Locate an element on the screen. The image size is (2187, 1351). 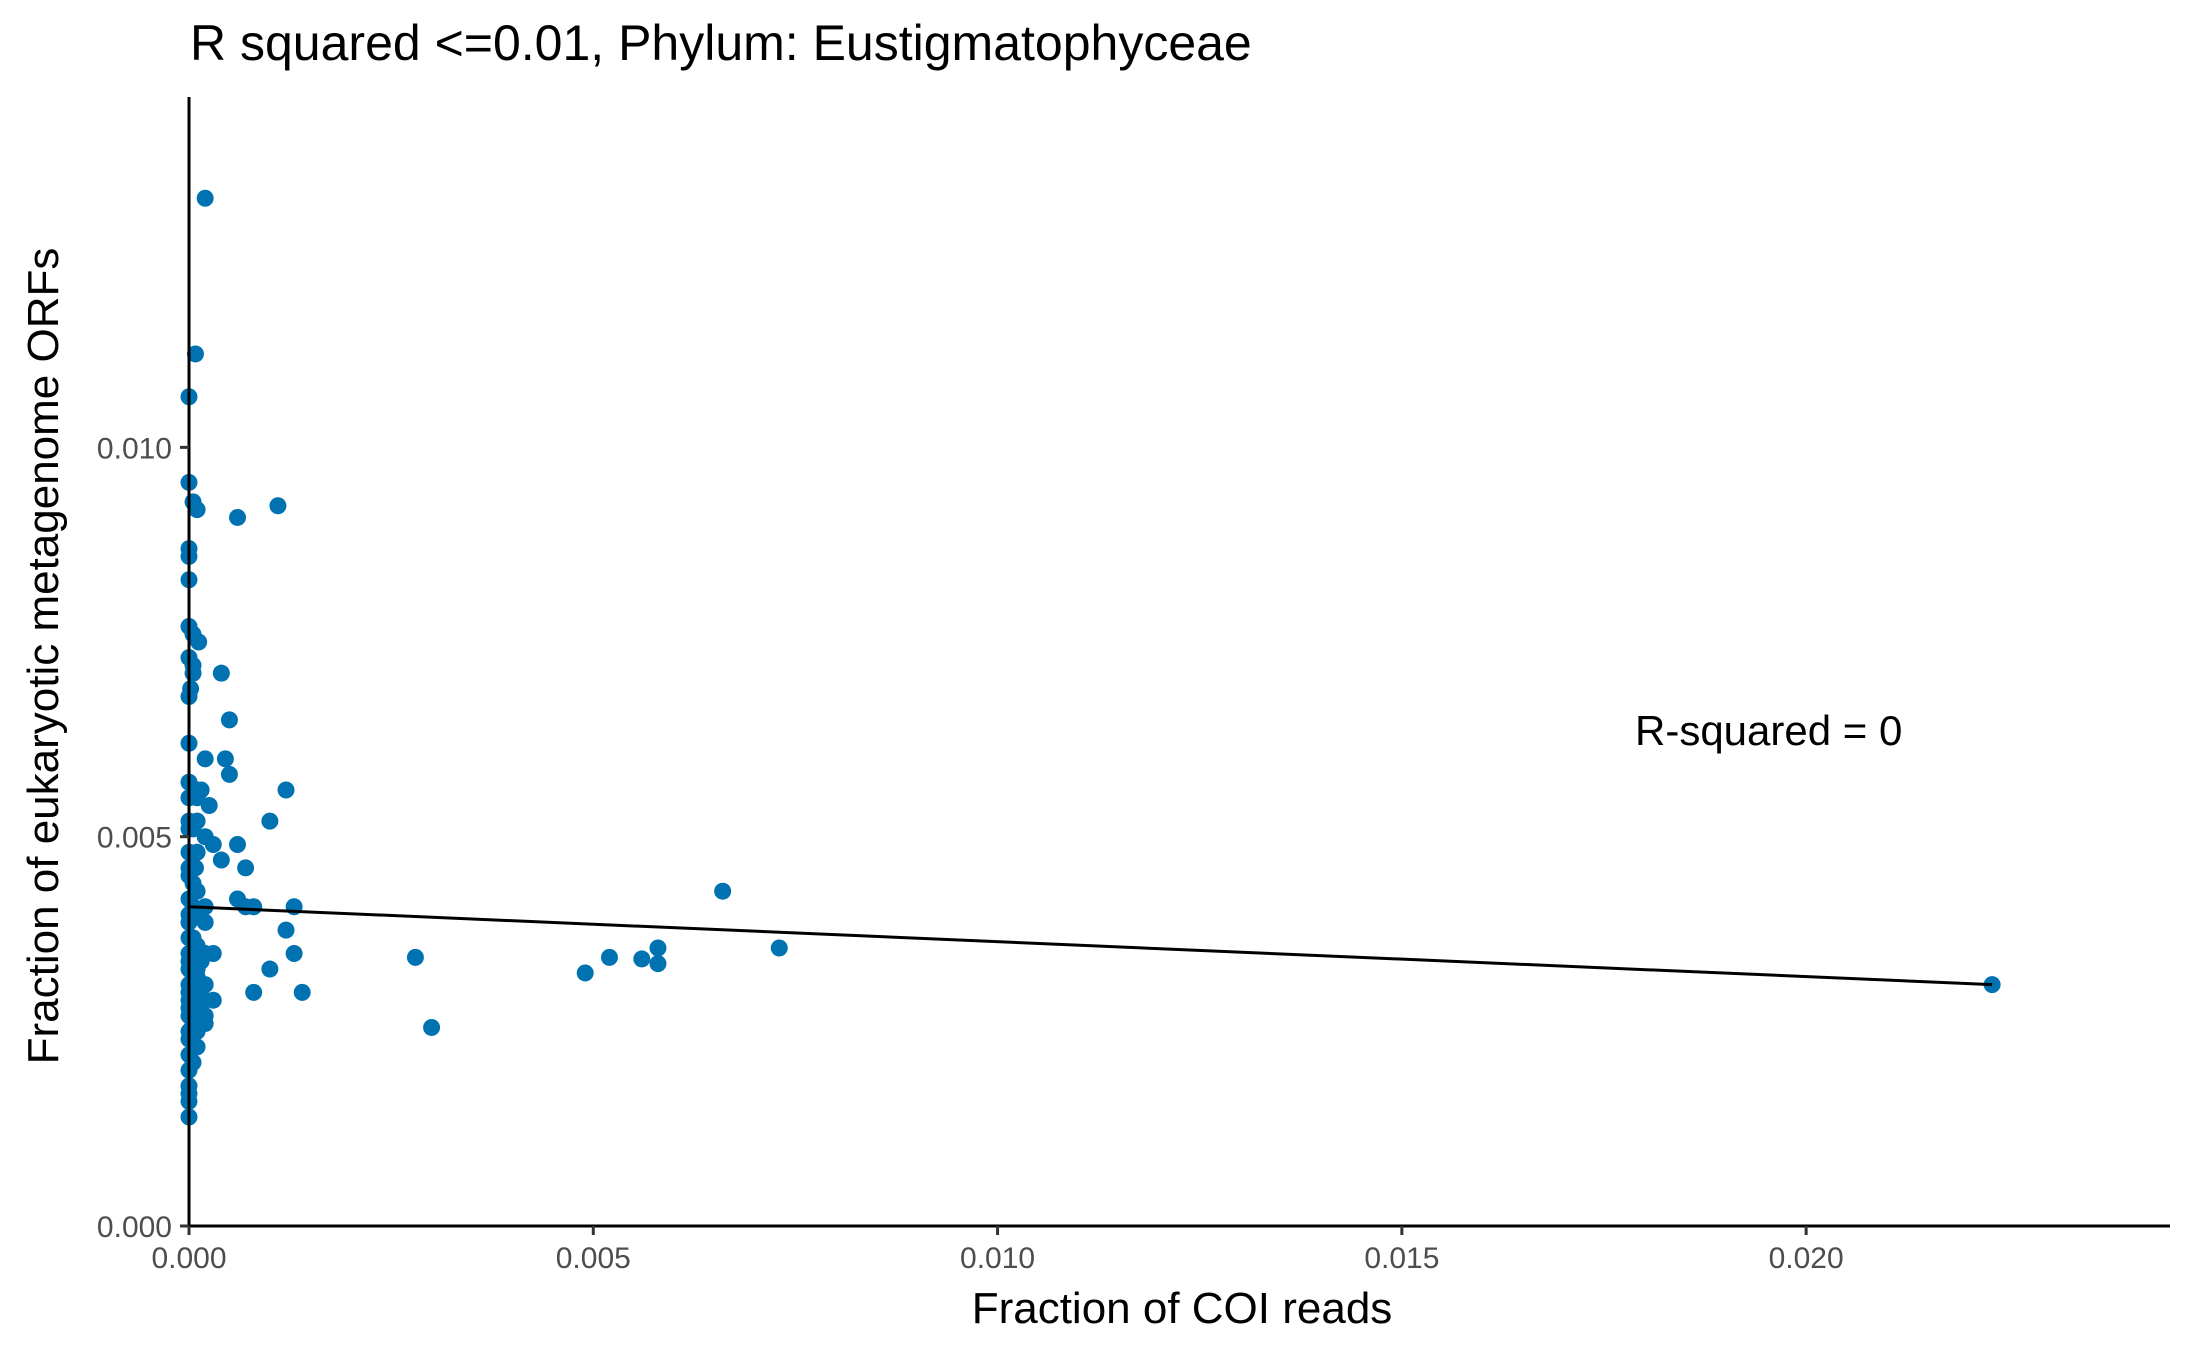
x-tick-label: 0.015 is located at coordinates (1401, 1258).